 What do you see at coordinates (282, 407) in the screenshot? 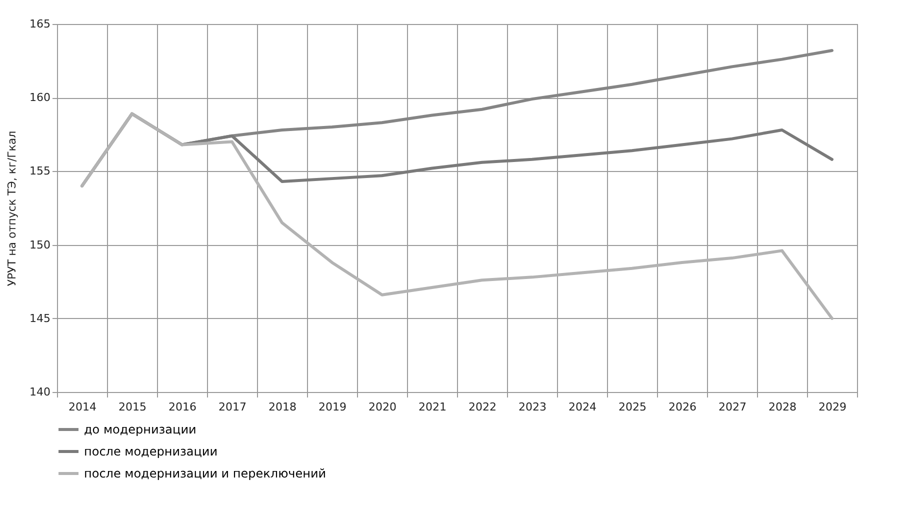
I see `x-tick-label: 2018` at bounding box center [282, 407].